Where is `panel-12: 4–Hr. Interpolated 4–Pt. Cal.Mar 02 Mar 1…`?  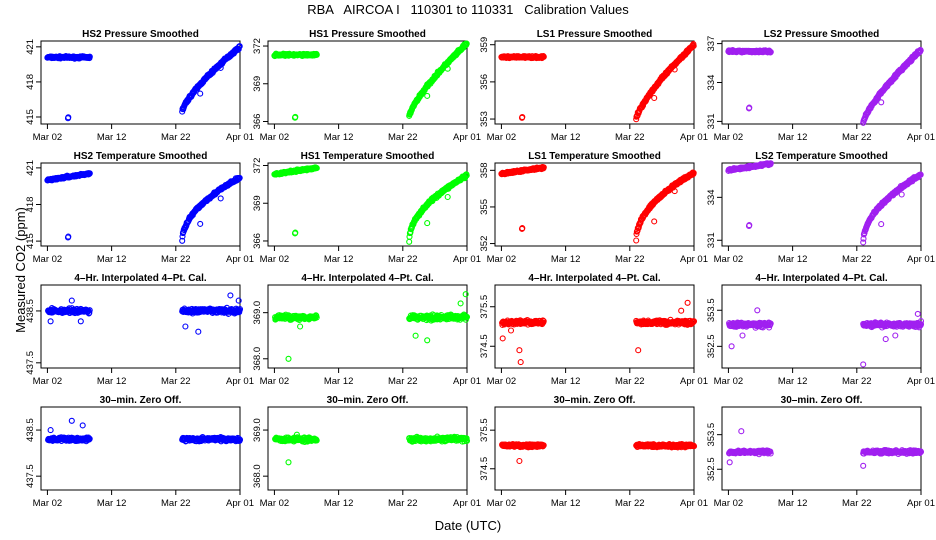 panel-12: 4–Hr. Interpolated 4–Pt. Cal.Mar 02 Mar 1… is located at coordinates (820, 330).